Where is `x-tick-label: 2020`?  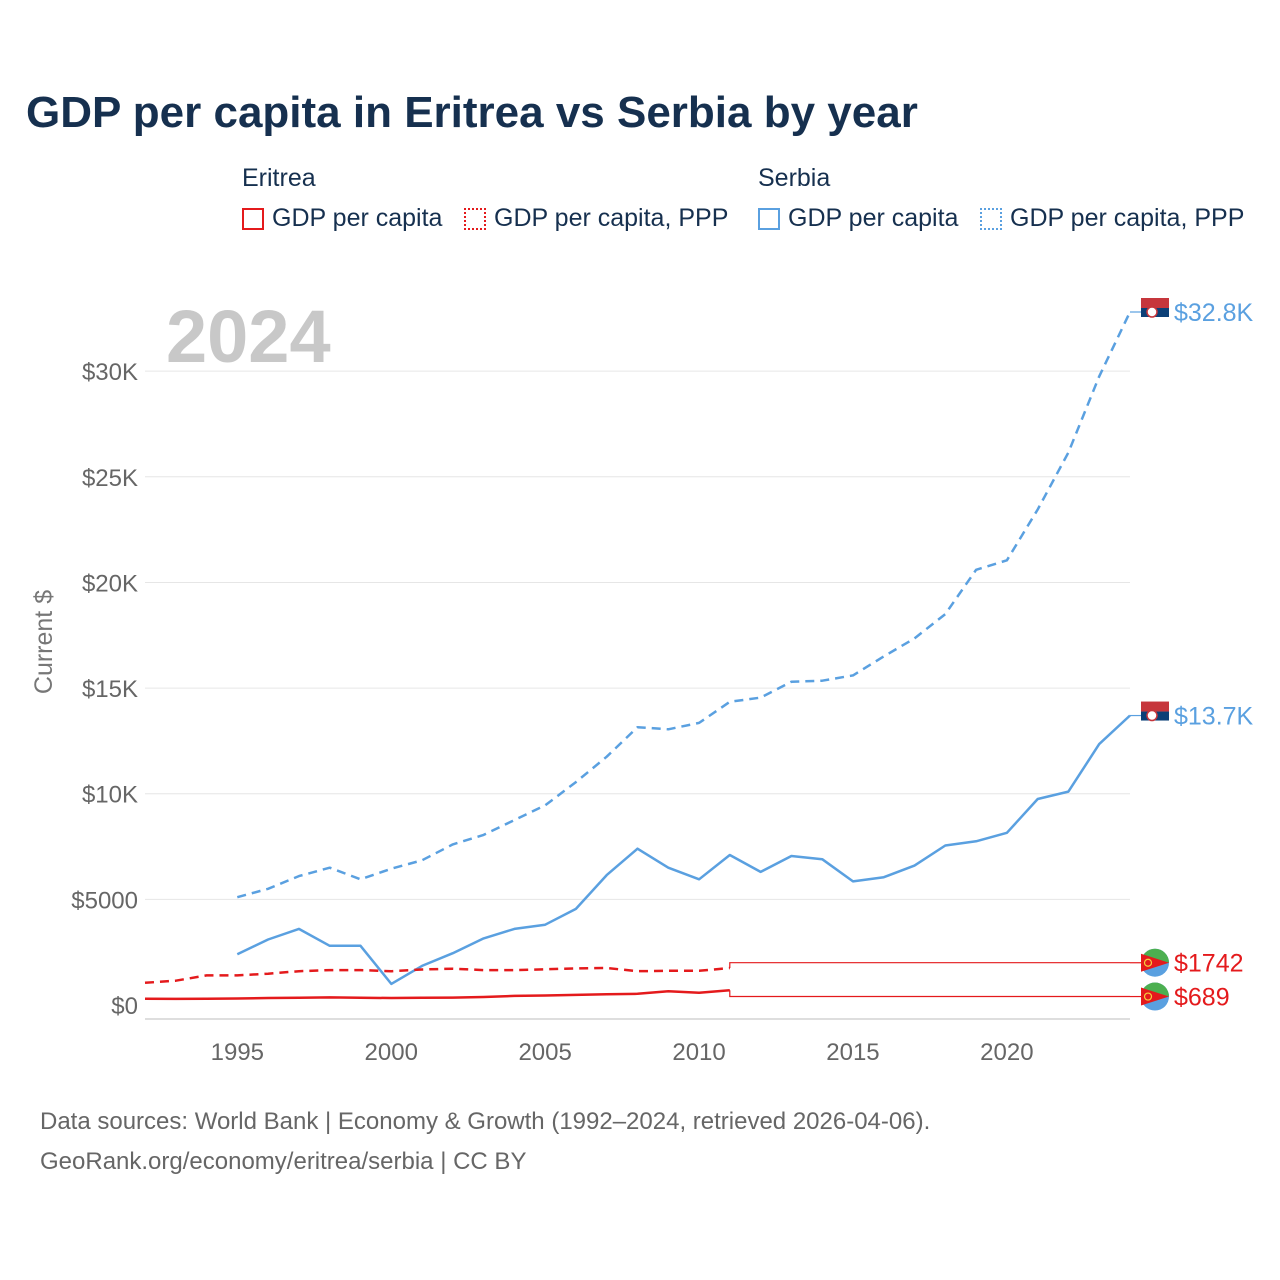 x-tick-label: 2020 is located at coordinates (1006, 1052).